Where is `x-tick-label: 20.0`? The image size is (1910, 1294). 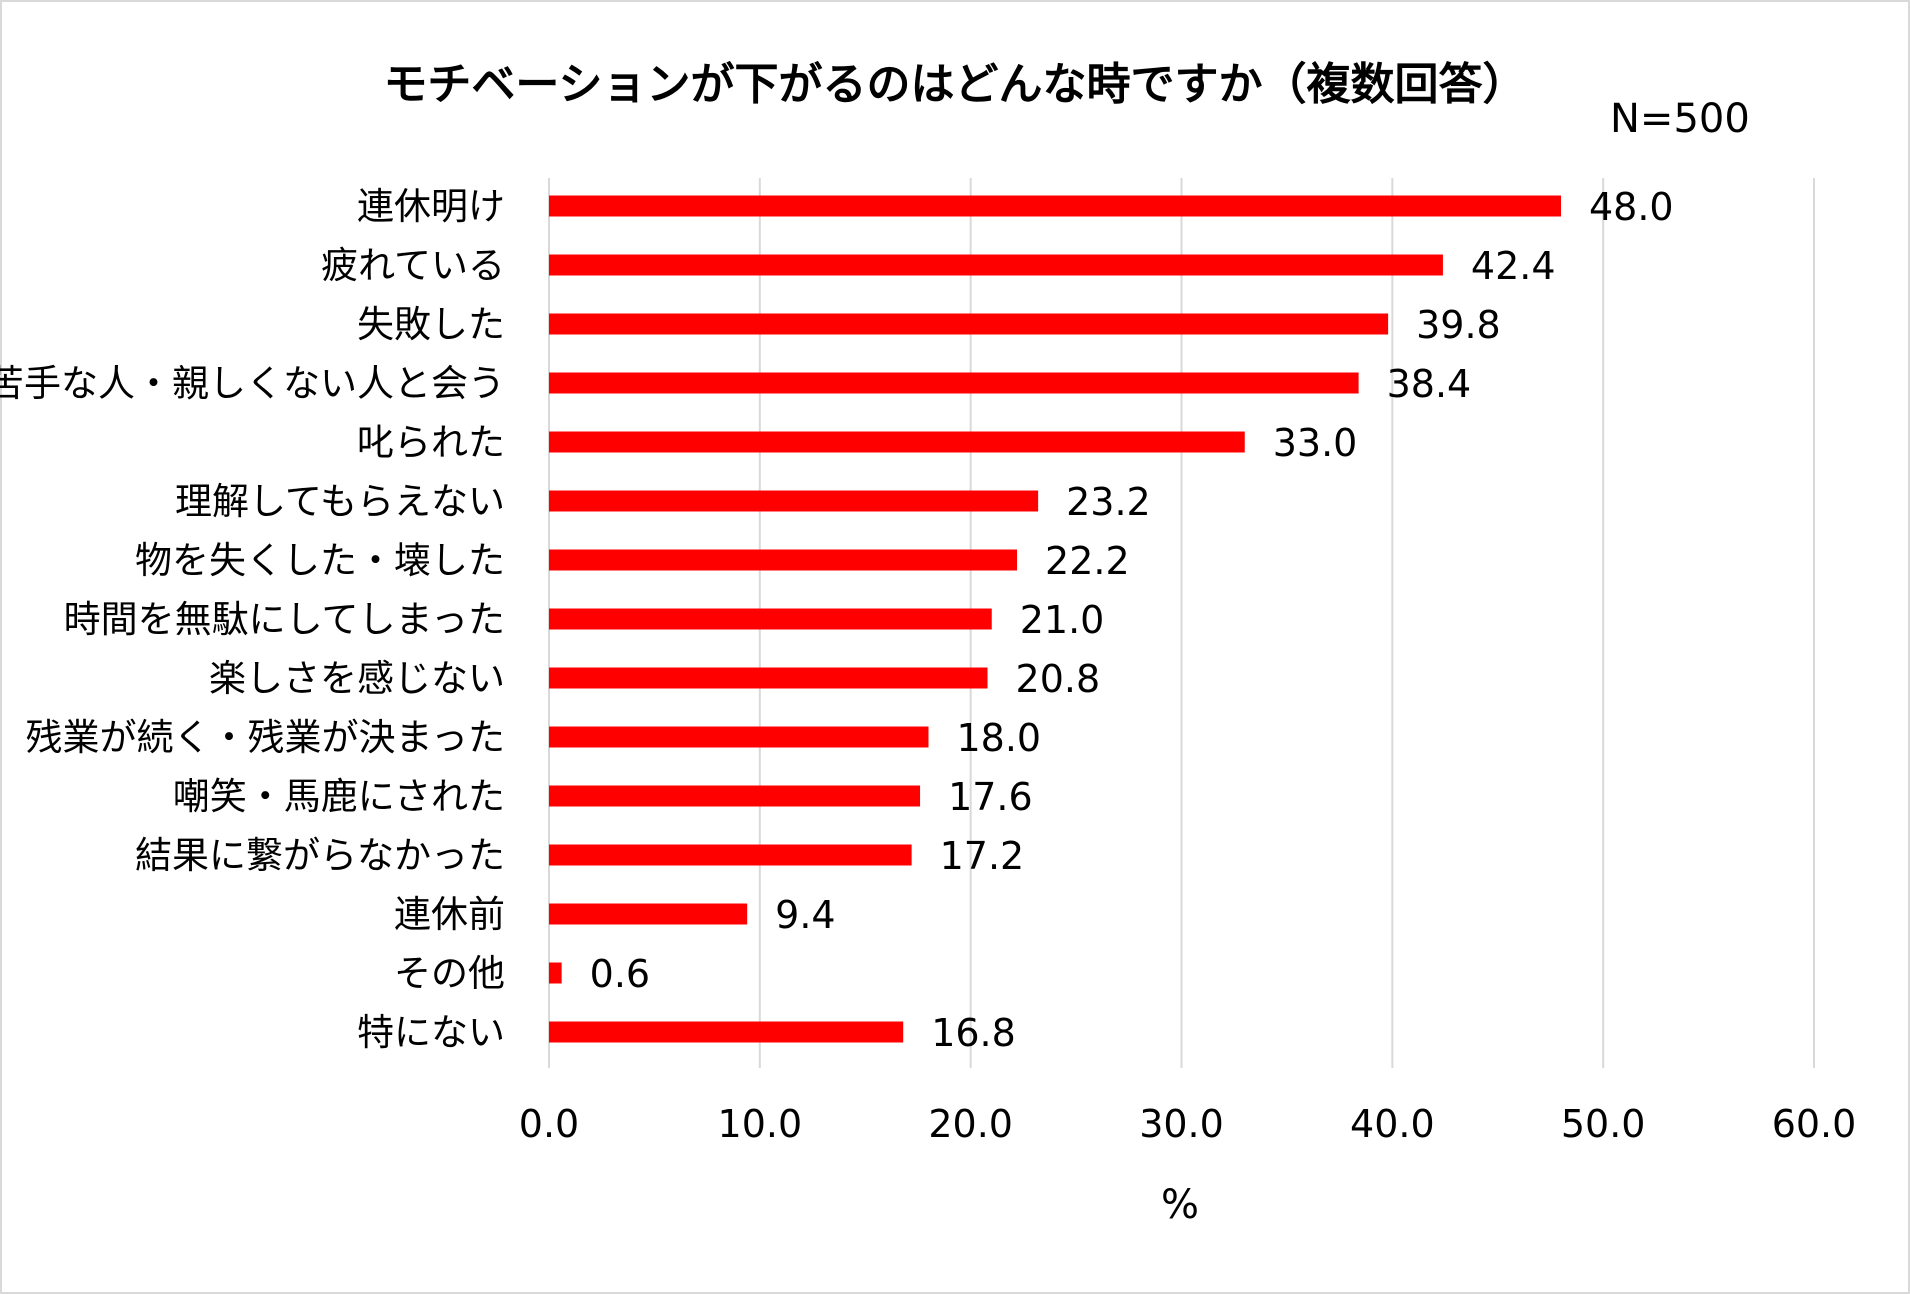
x-tick-label: 20.0 is located at coordinates (970, 1124).